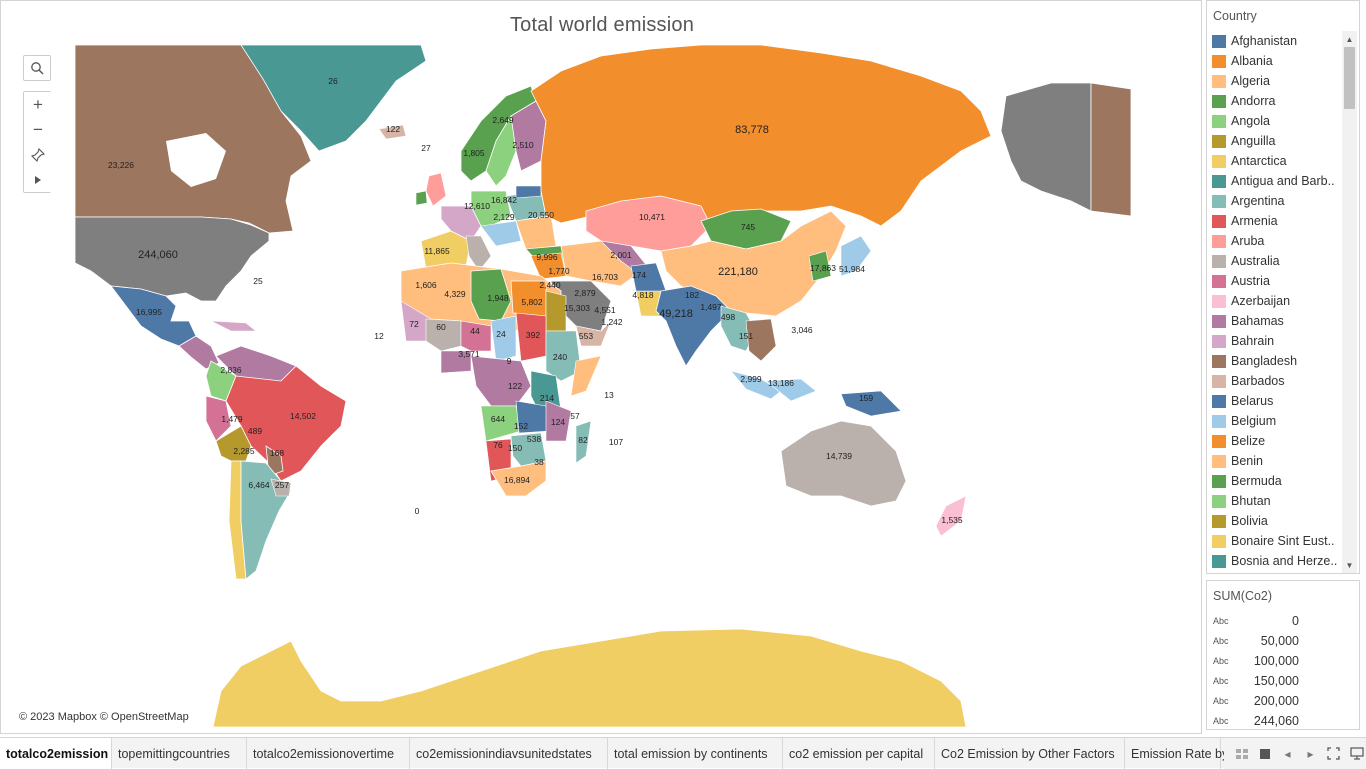 The width and height of the screenshot is (1366, 769). I want to click on sheet-tab: totalco2emissionovertime, so click(328, 753).